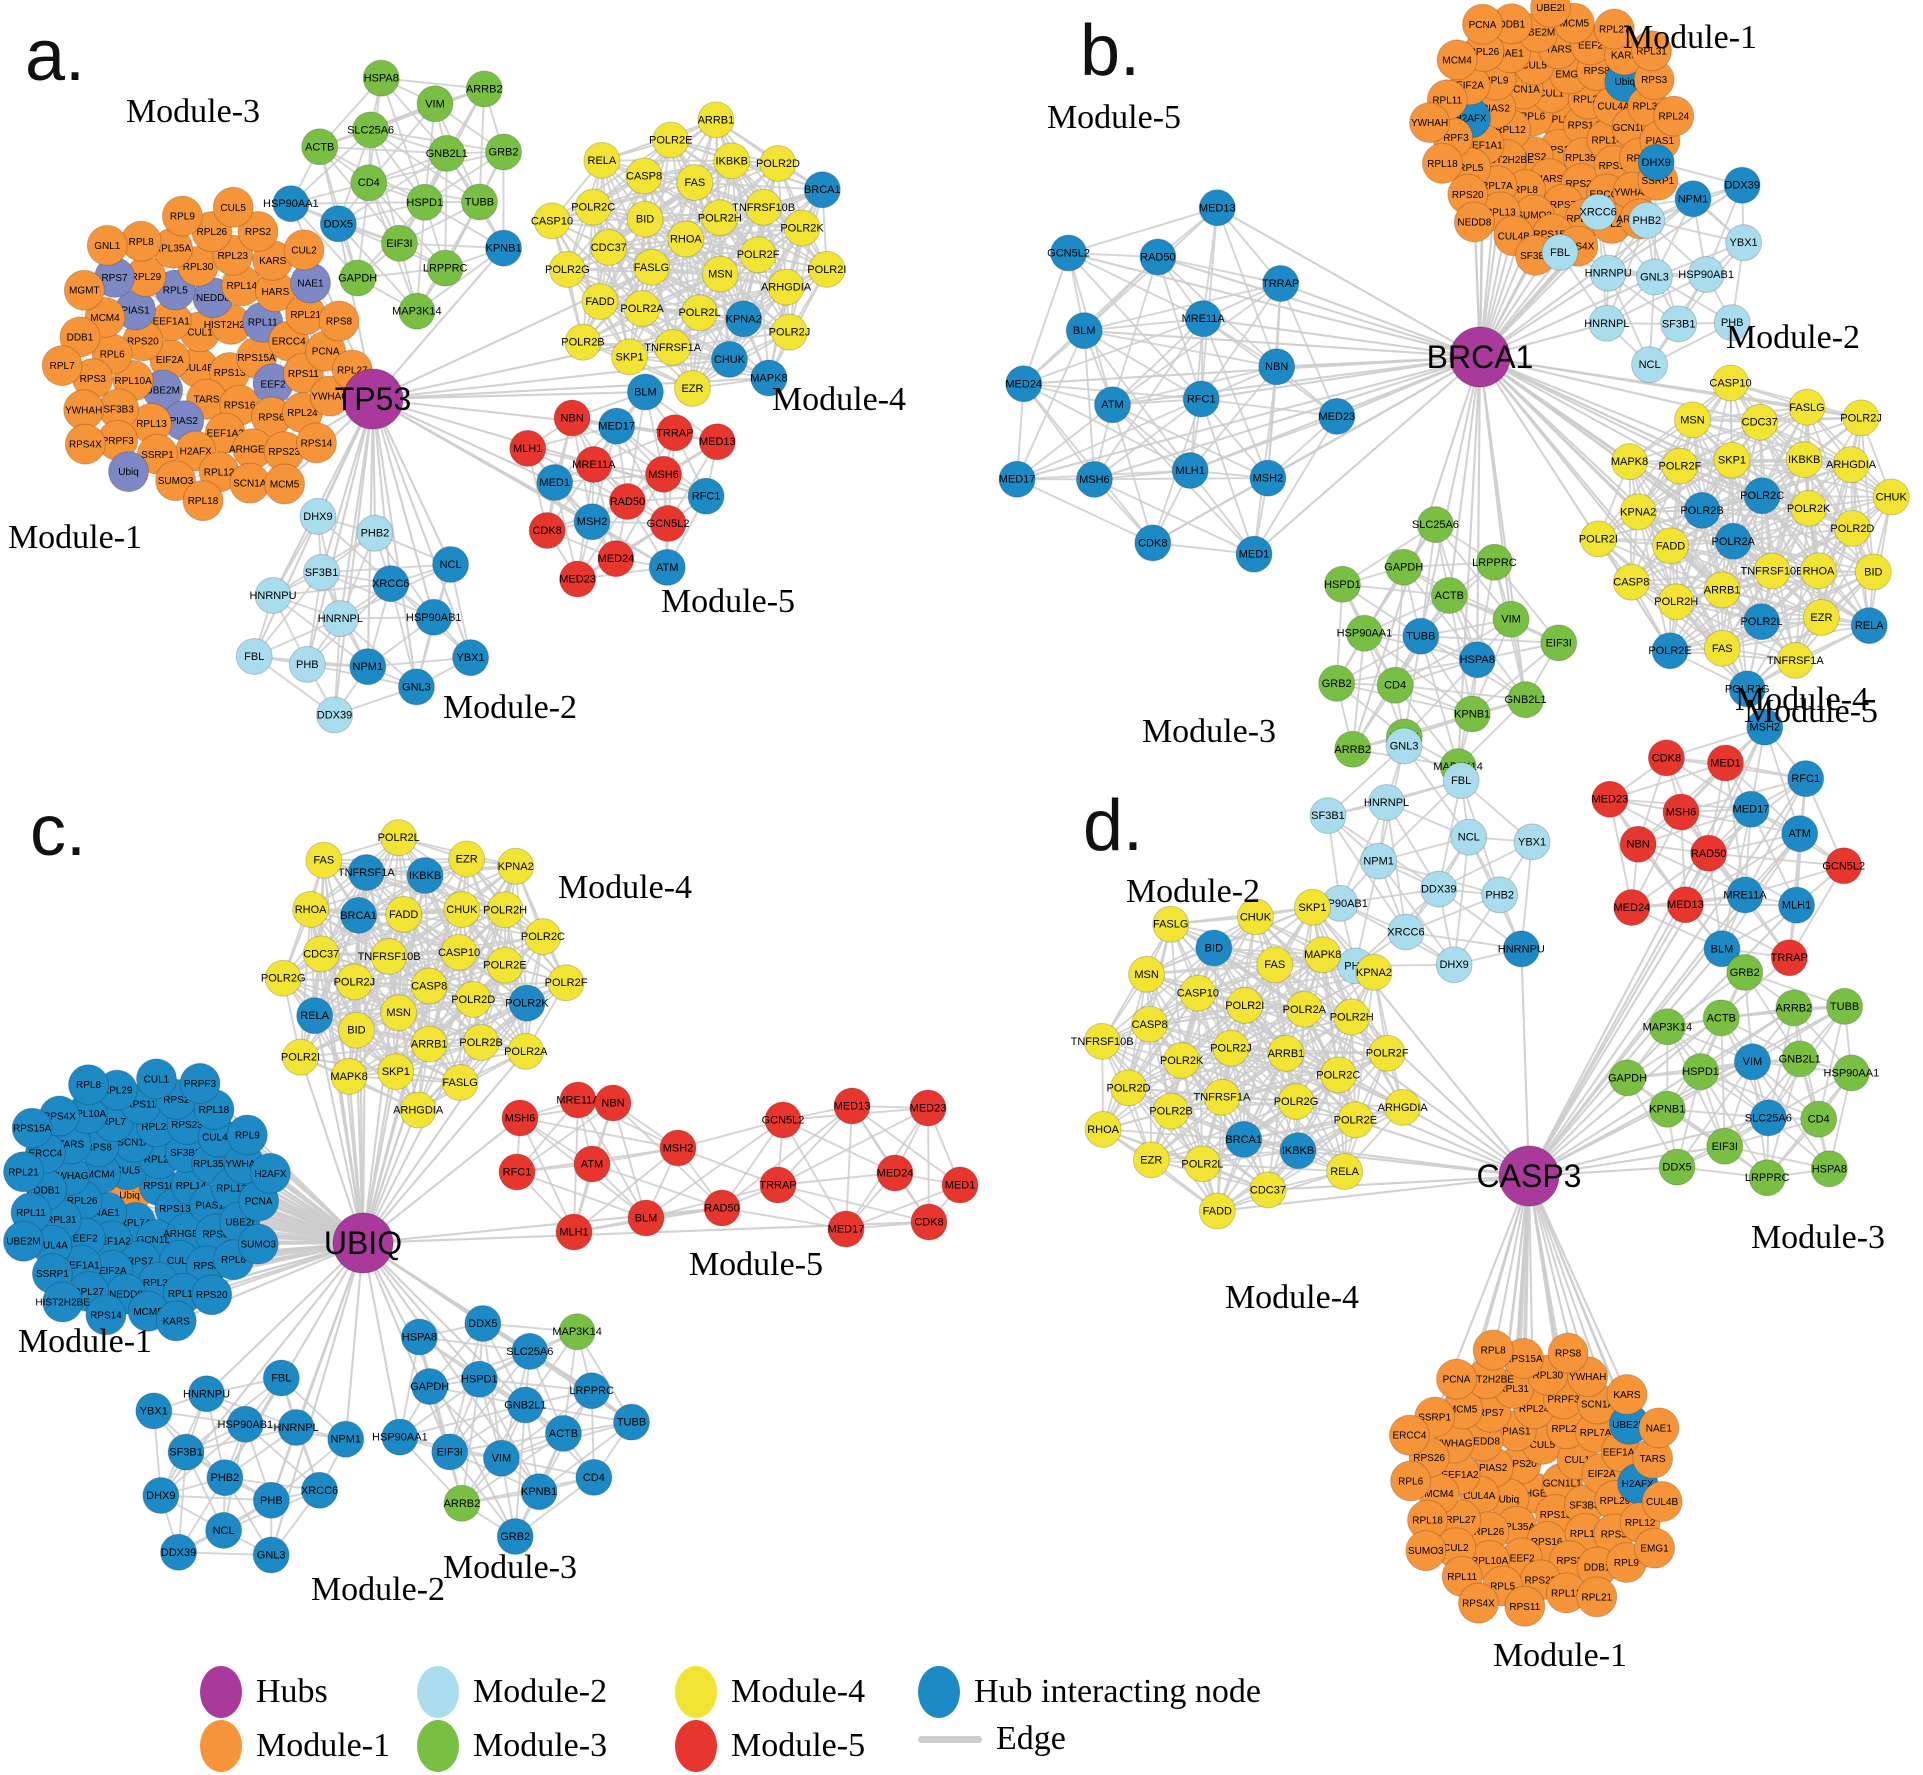 Image resolution: width=1923 pixels, height=1775 pixels. Describe the element at coordinates (501, 1458) in the screenshot. I see `node-VIM` at that location.